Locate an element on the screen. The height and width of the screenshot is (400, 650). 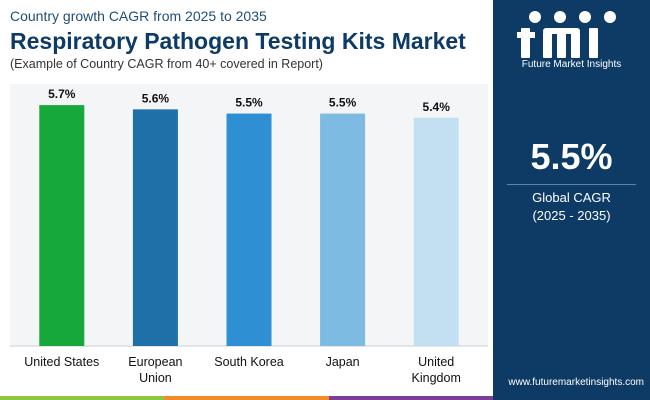
strip-orange is located at coordinates (246, 398).